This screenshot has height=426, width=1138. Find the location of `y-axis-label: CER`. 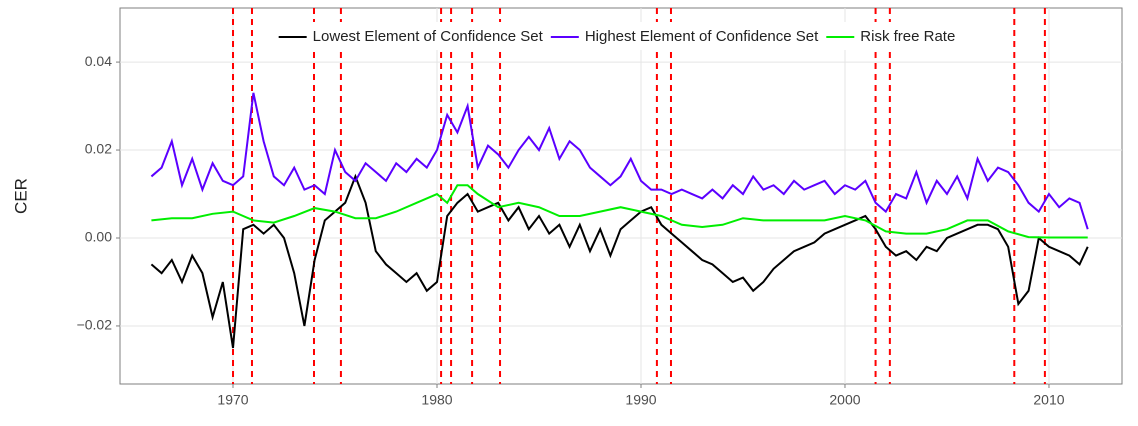

y-axis-label: CER is located at coordinates (20, 196).